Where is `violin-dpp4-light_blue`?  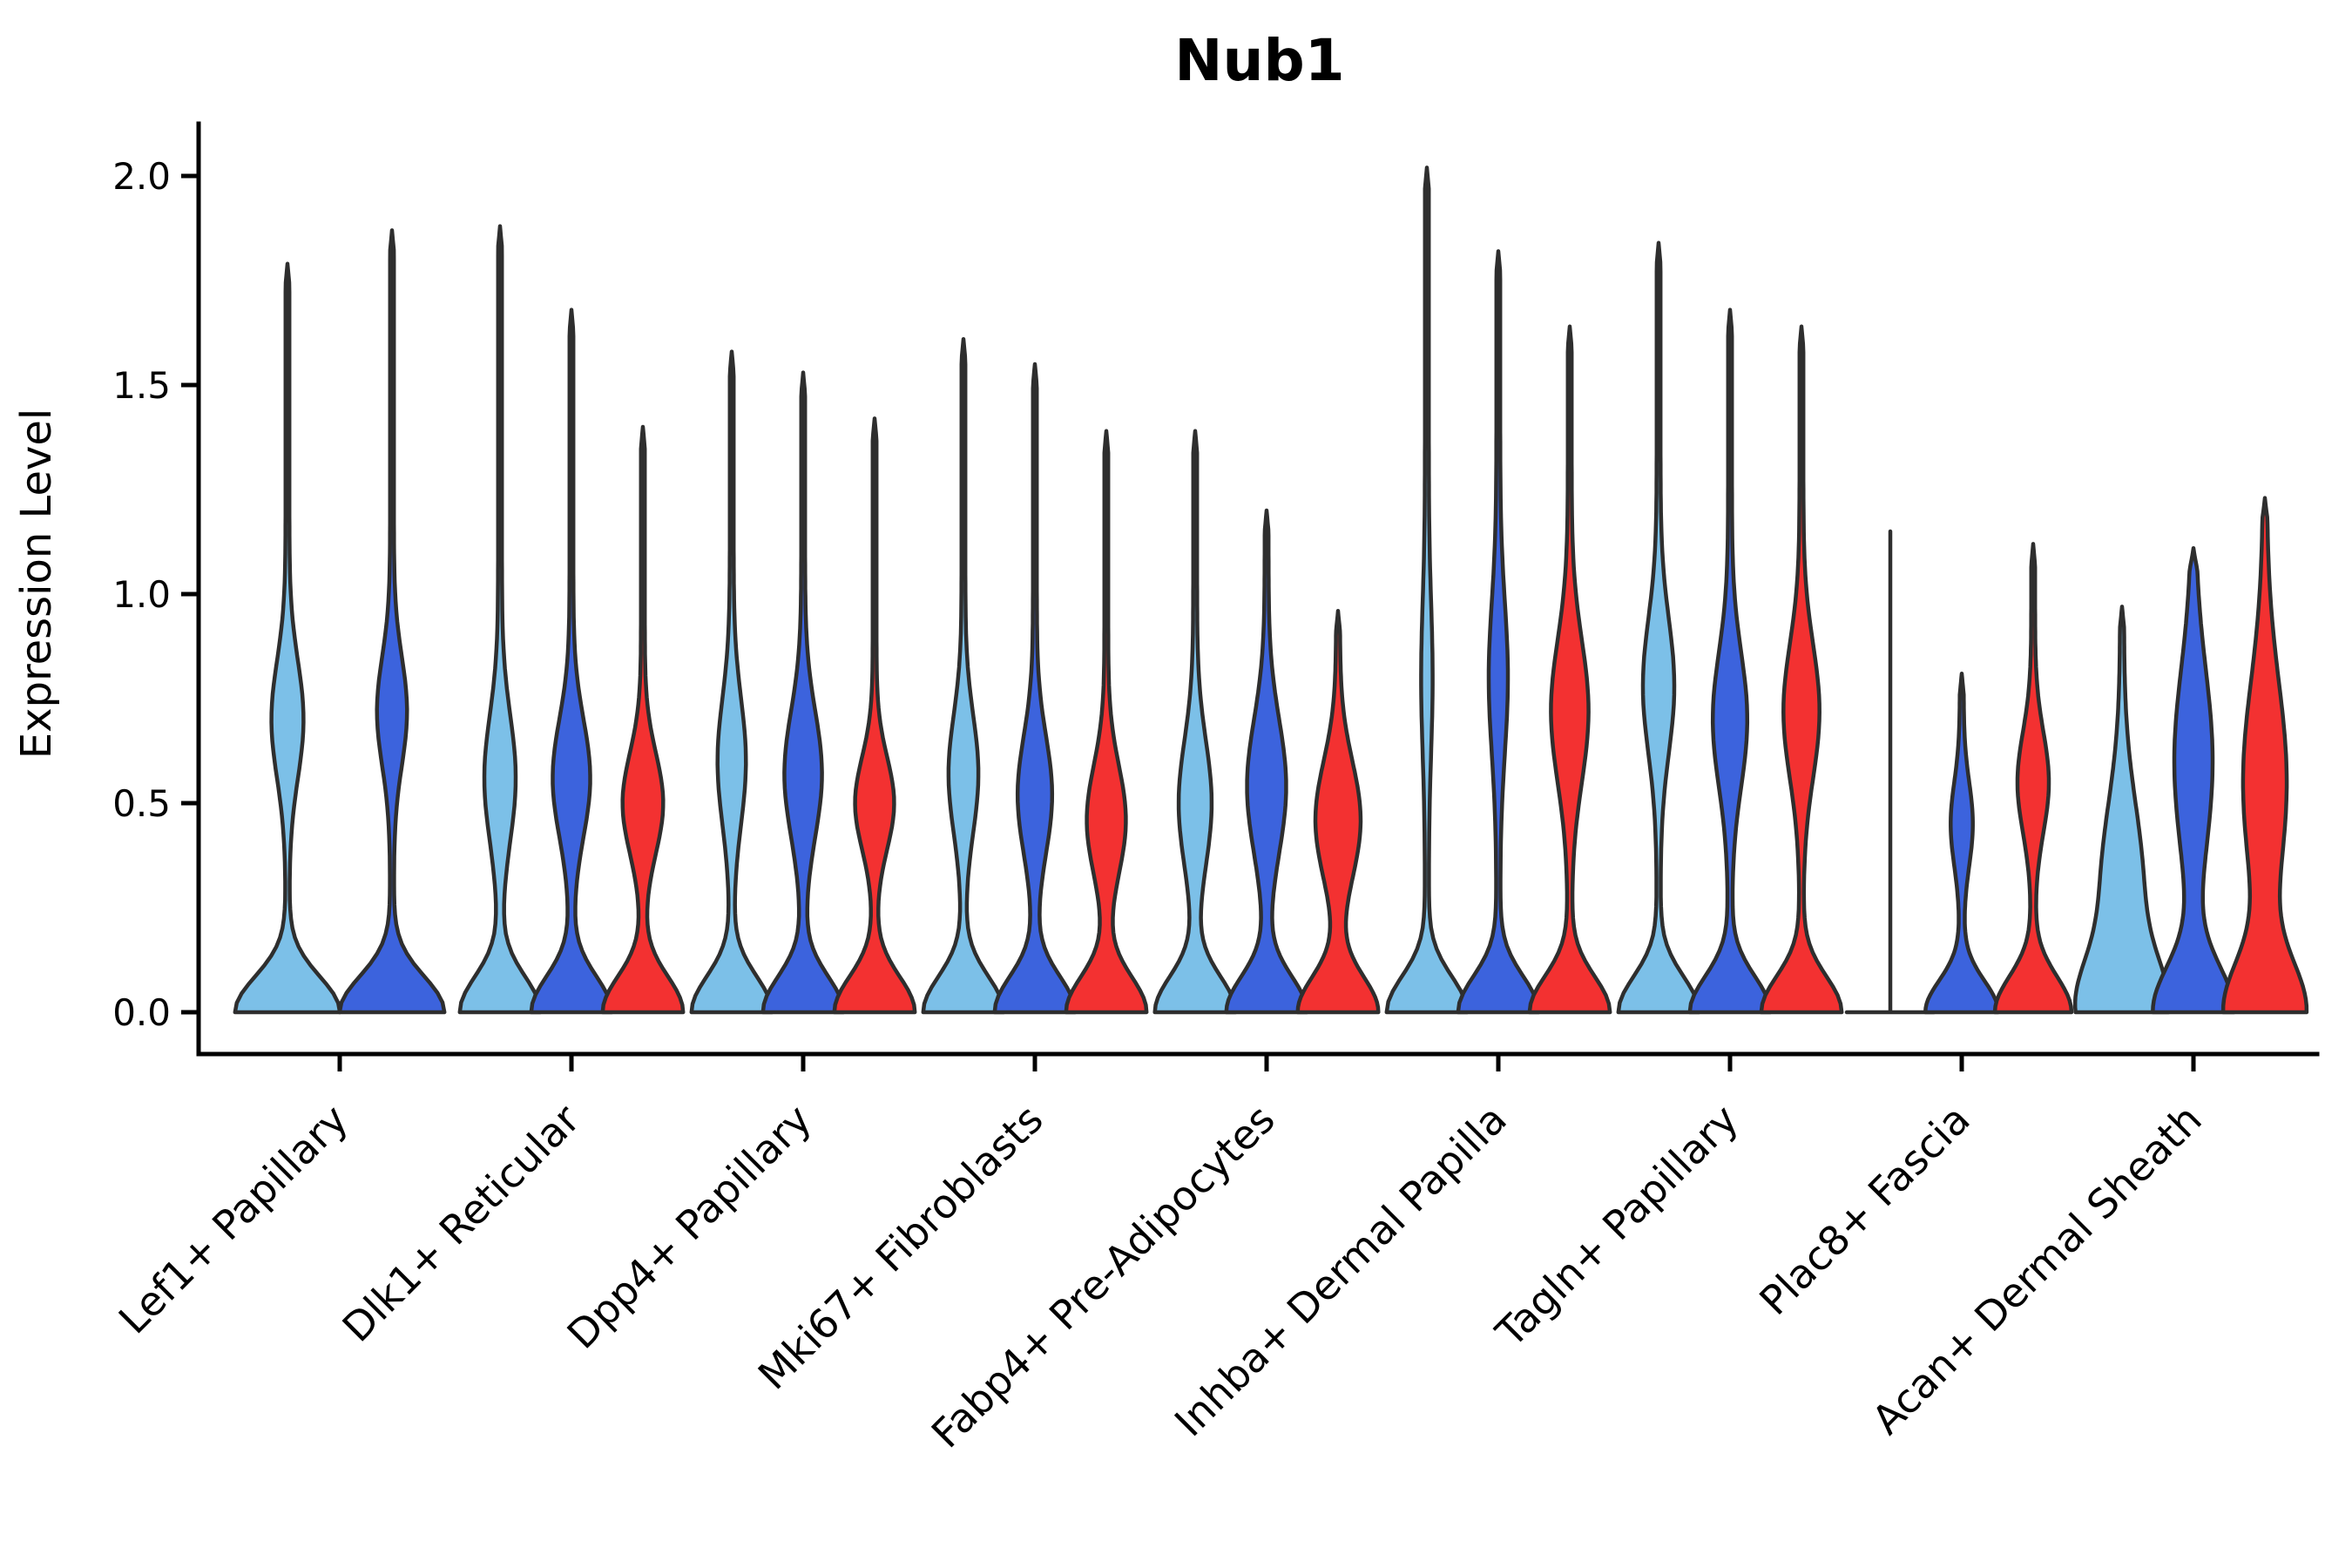 violin-dpp4-light_blue is located at coordinates (731, 682).